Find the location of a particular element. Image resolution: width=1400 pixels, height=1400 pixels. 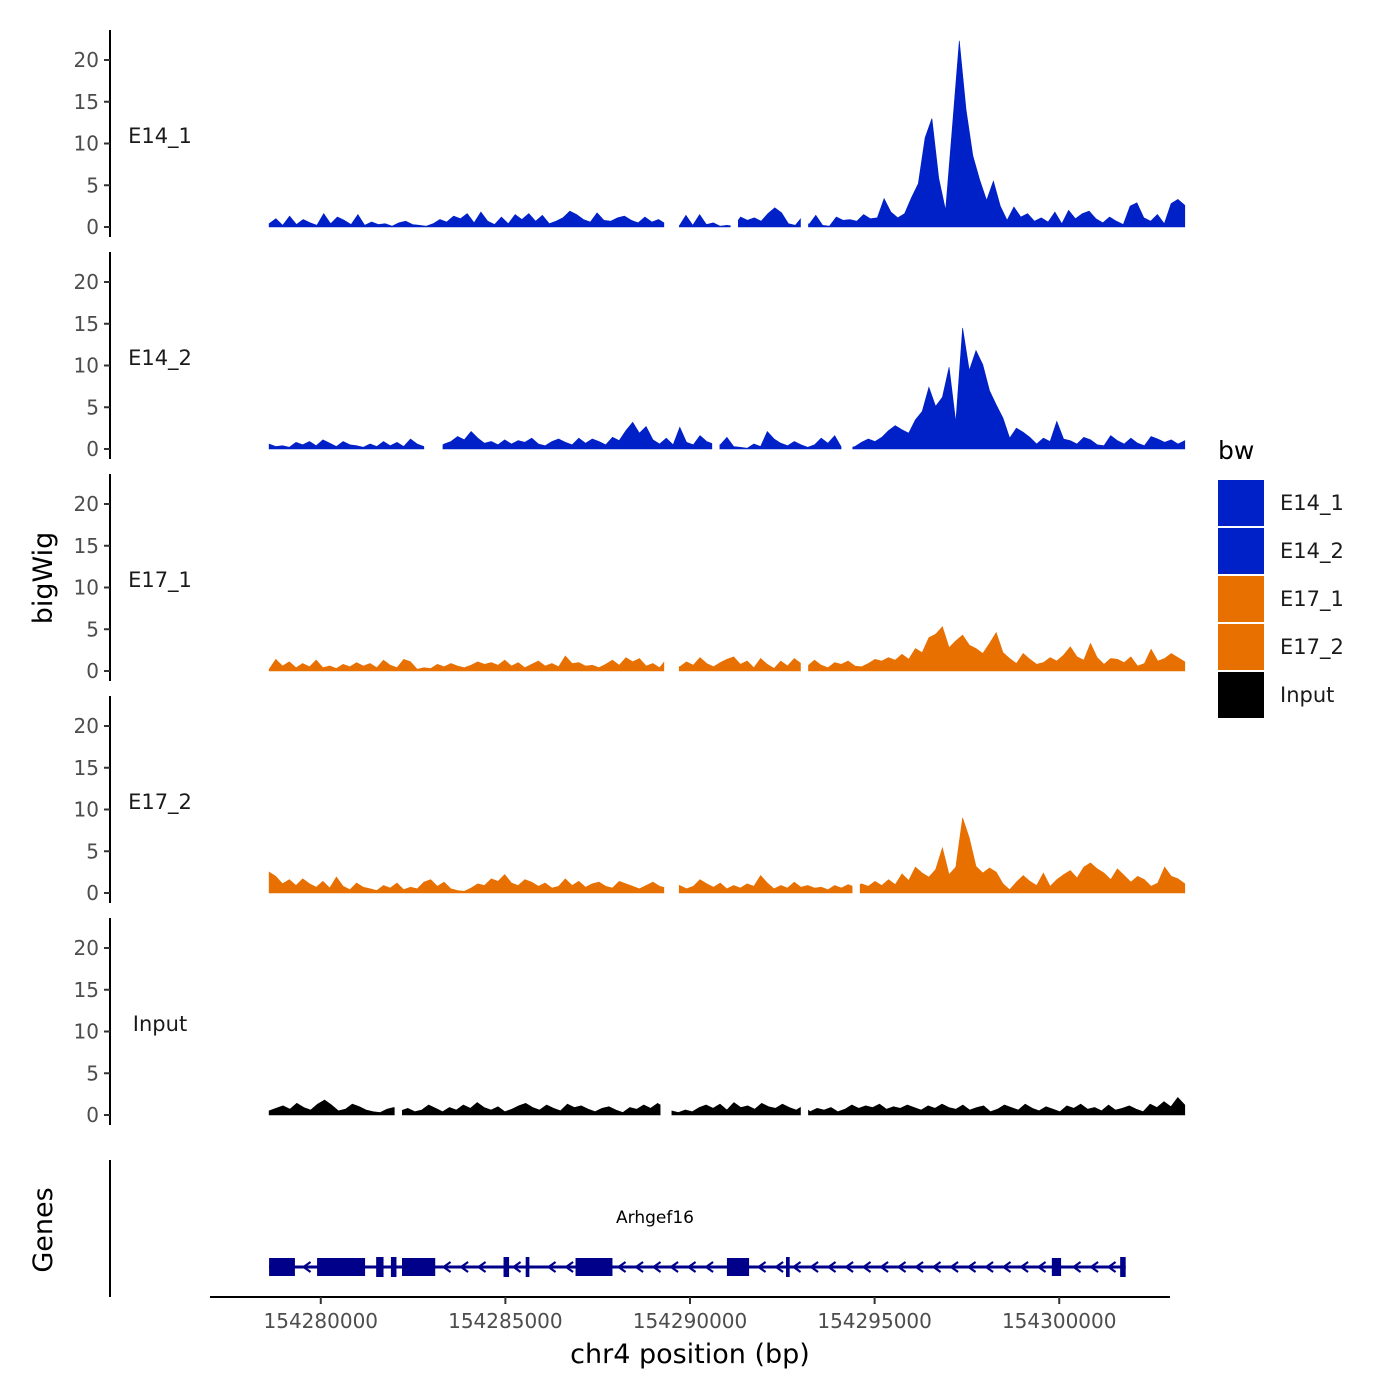

legend: bw E14_1 E14_2 E17_1 E17_2 Input is located at coordinates (1281, 577).